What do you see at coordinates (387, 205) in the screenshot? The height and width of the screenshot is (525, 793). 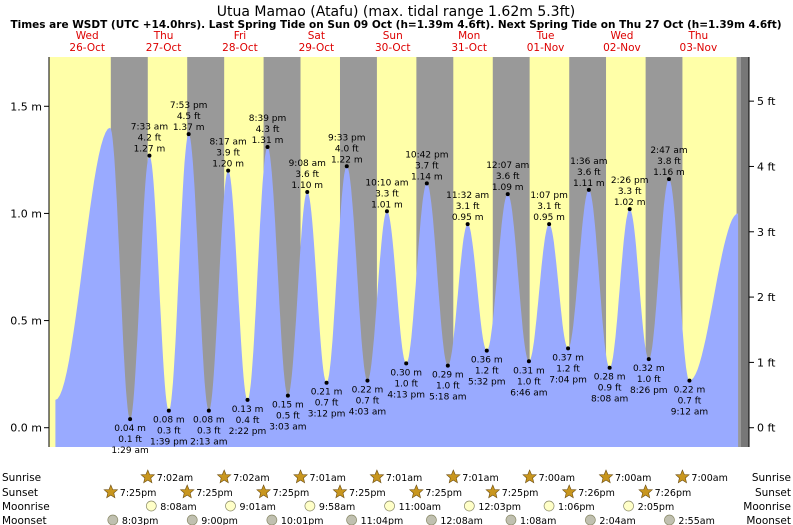 I see `tide-m-label: 1.01 m` at bounding box center [387, 205].